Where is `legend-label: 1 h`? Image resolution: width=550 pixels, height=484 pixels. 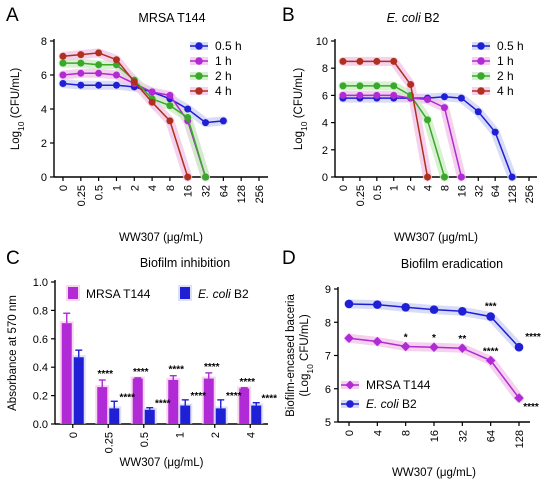 legend-label: 1 h is located at coordinates (505, 61).